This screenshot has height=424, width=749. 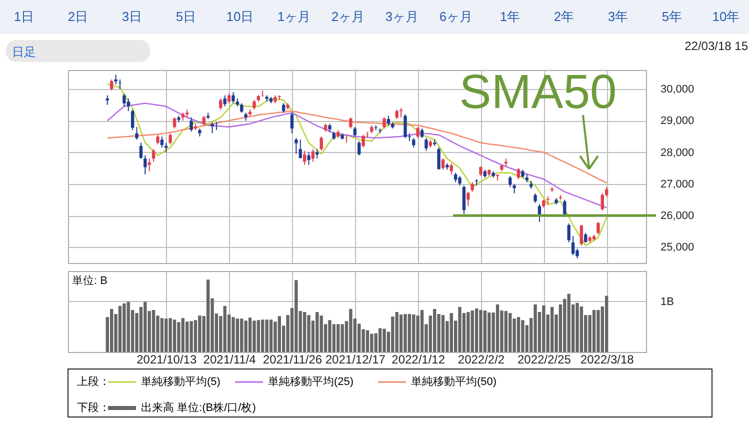 What do you see at coordinates (454, 382) in the screenshot?
I see `legend-label: 単純移動平均(50)` at bounding box center [454, 382].